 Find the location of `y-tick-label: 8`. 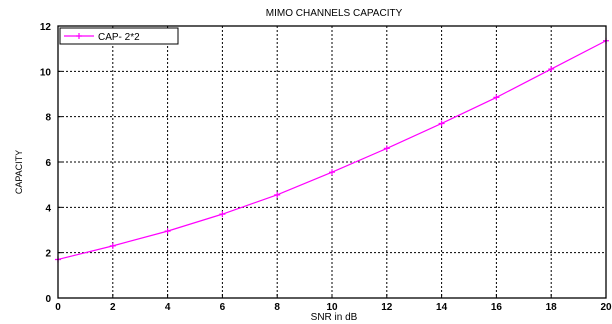

y-tick-label: 8 is located at coordinates (48, 118).